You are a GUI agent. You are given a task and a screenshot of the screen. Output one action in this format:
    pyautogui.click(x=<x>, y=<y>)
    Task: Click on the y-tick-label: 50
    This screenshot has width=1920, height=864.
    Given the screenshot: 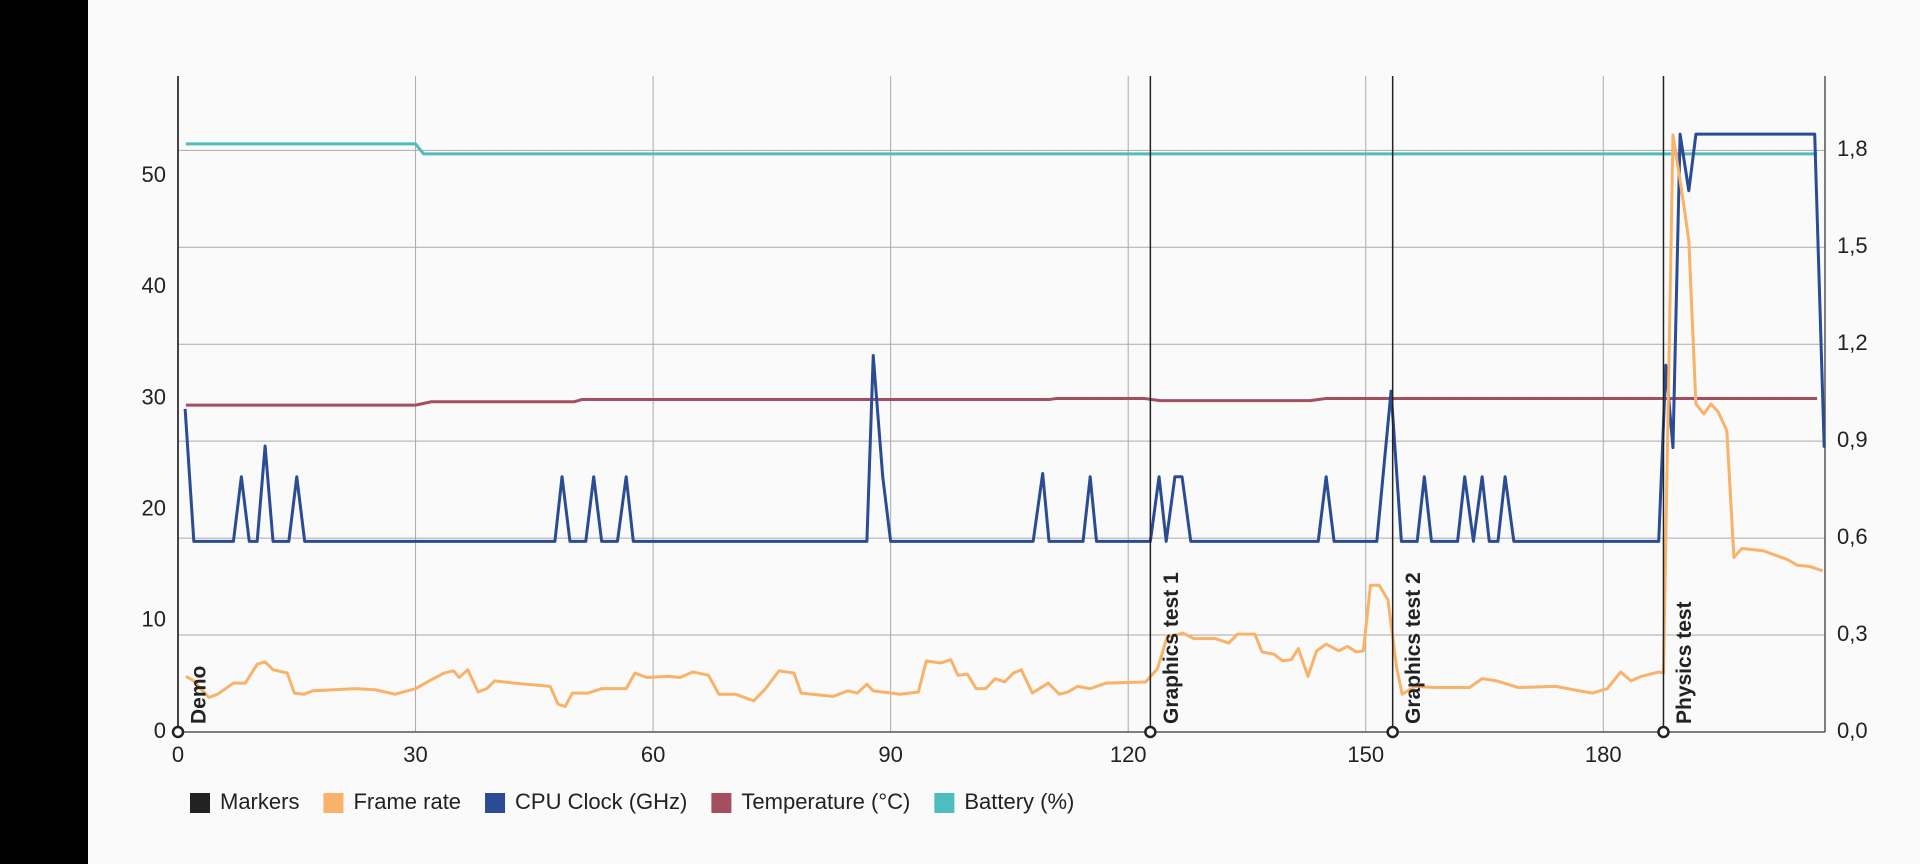 What is the action you would take?
    pyautogui.click(x=154, y=174)
    